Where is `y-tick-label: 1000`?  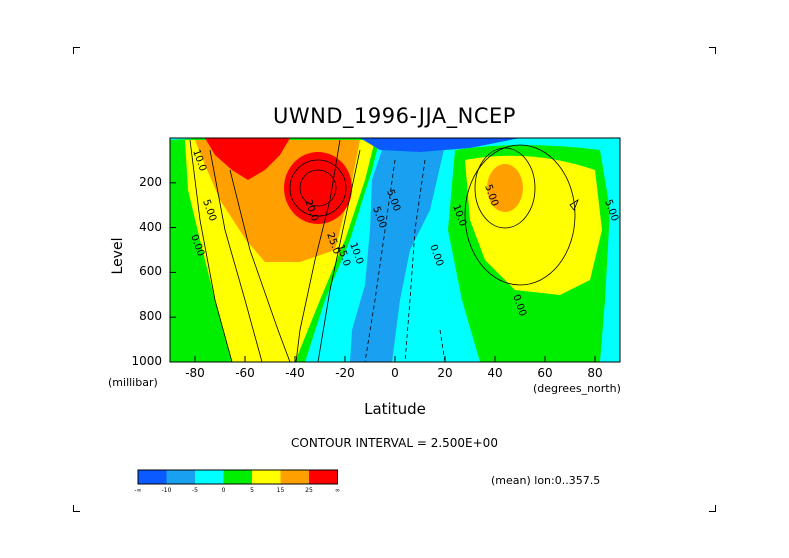 y-tick-label: 1000 is located at coordinates (146, 361).